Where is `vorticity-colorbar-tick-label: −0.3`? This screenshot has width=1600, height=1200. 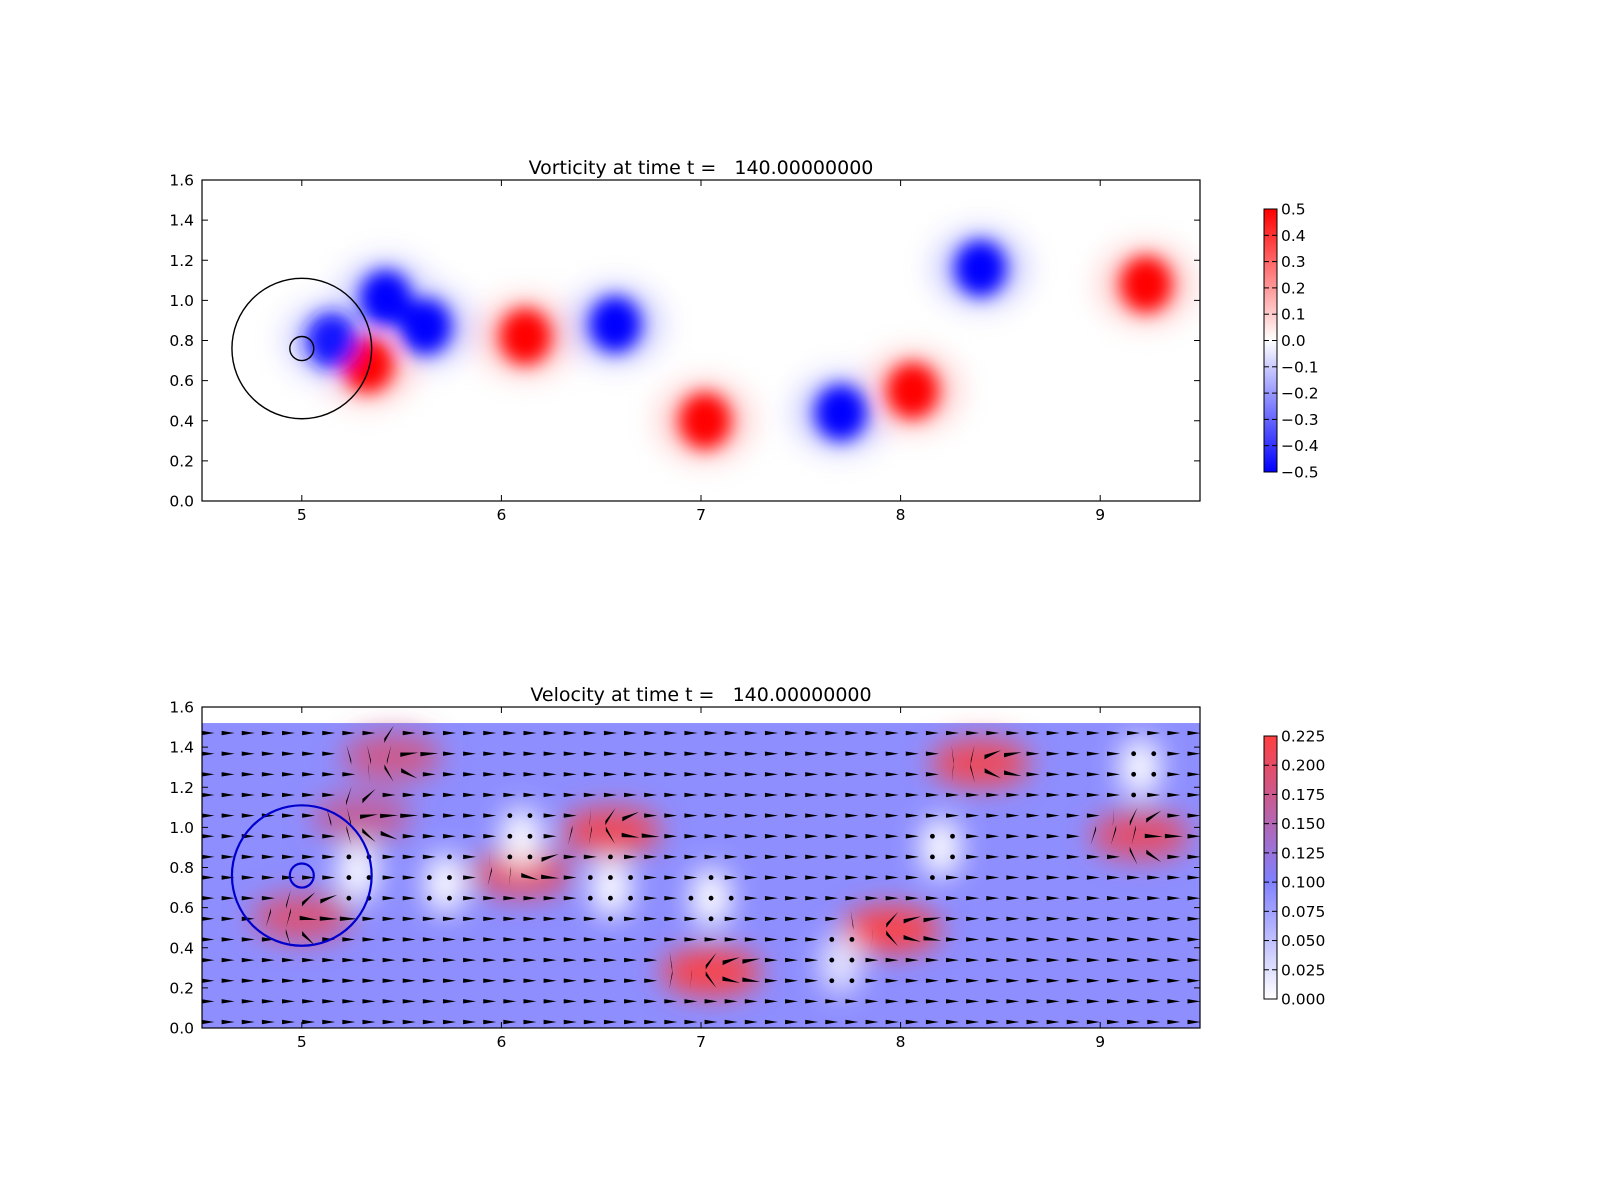
vorticity-colorbar-tick-label: −0.3 is located at coordinates (1300, 420).